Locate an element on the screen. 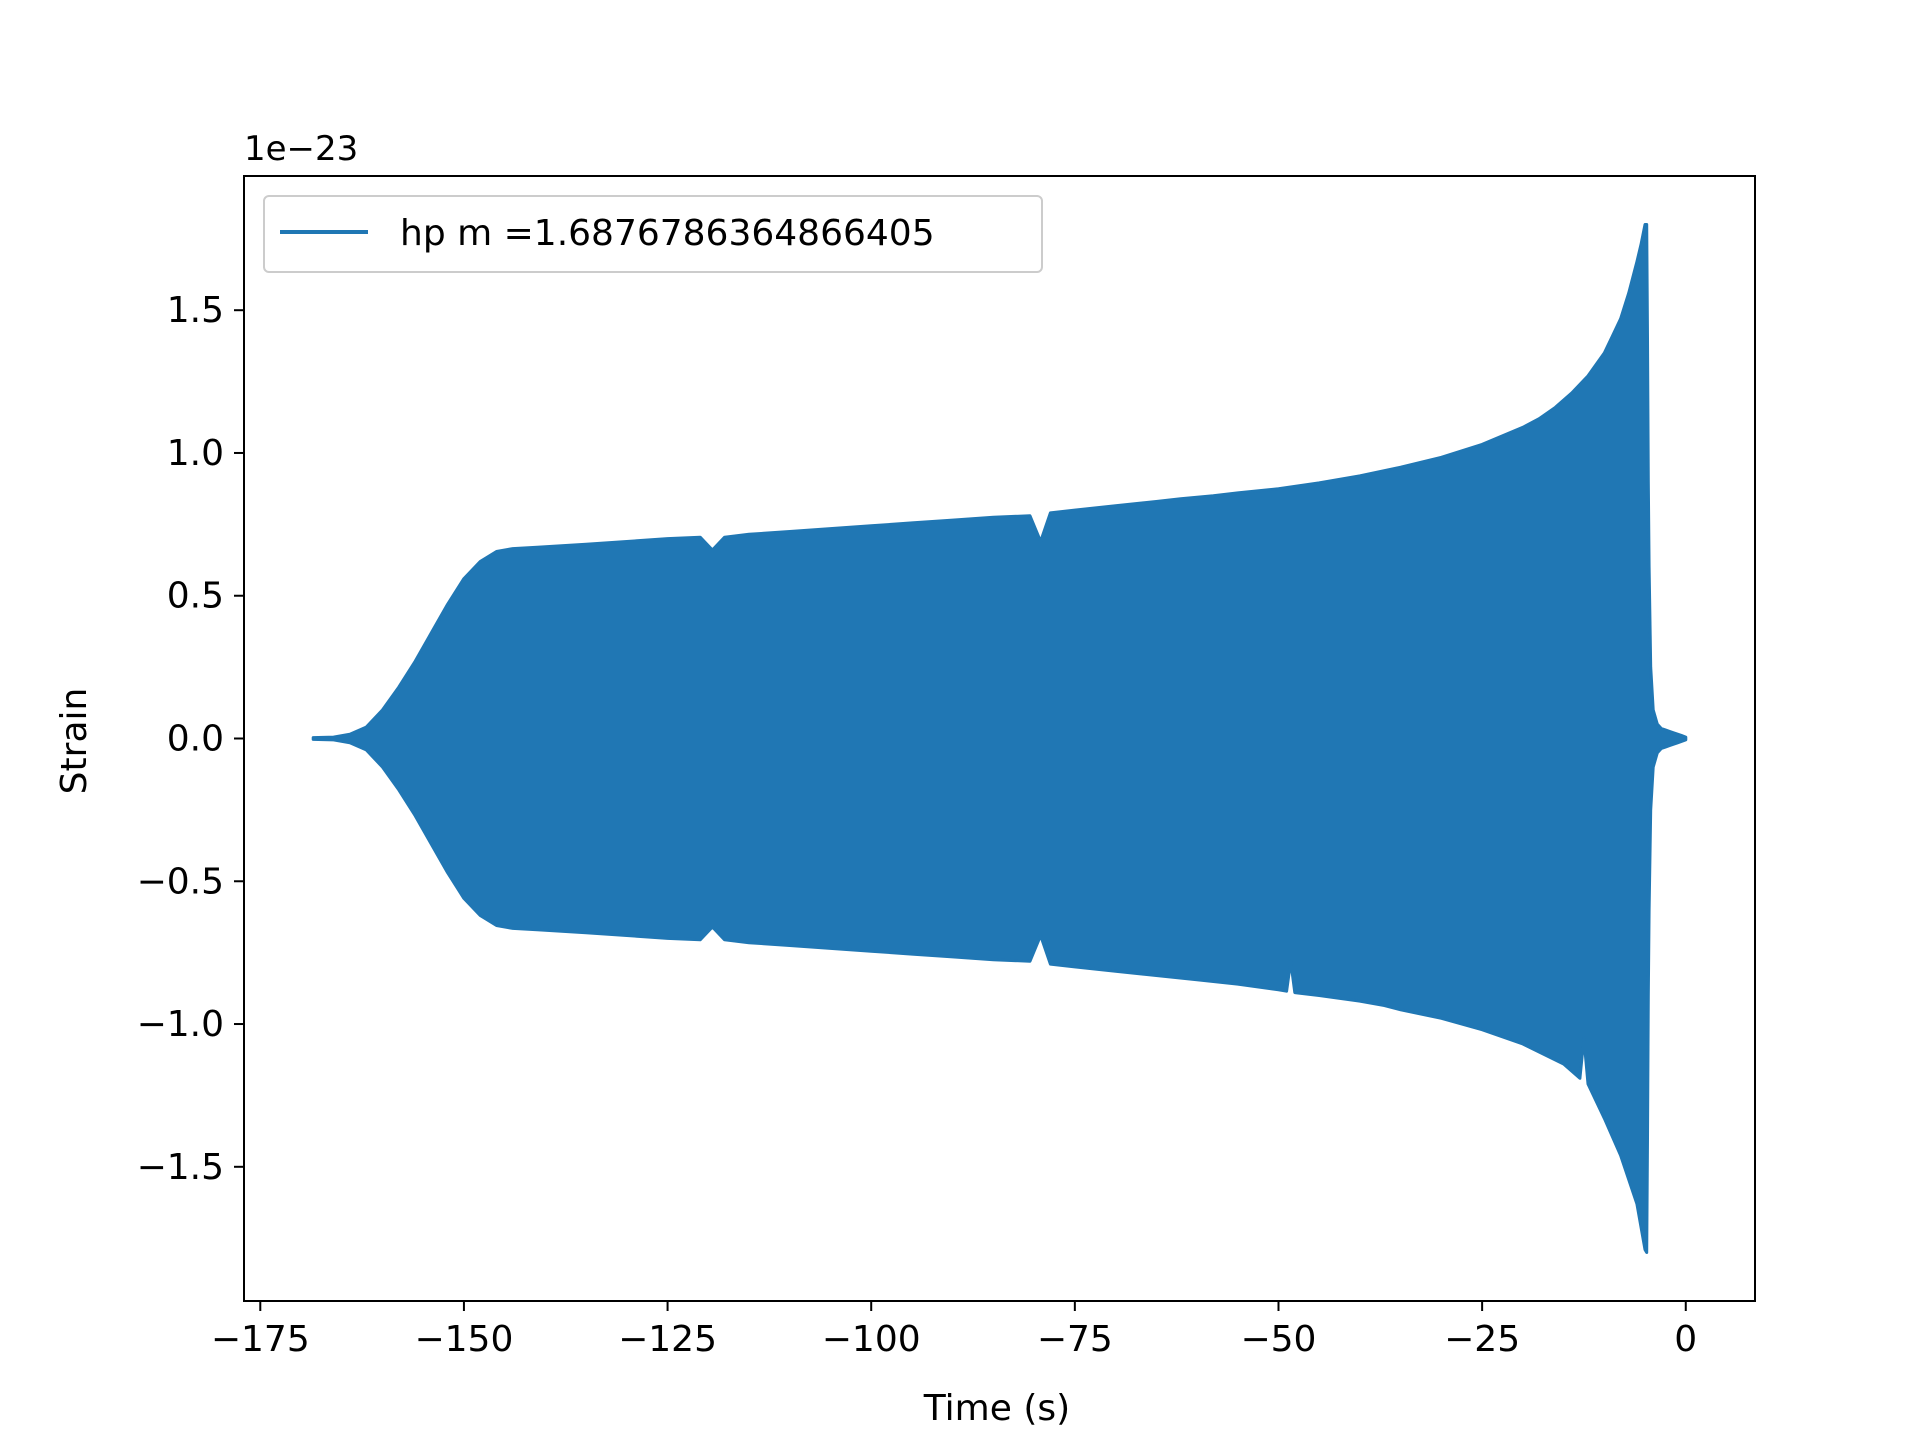  x-tick-label: −25 is located at coordinates (1482, 1339).